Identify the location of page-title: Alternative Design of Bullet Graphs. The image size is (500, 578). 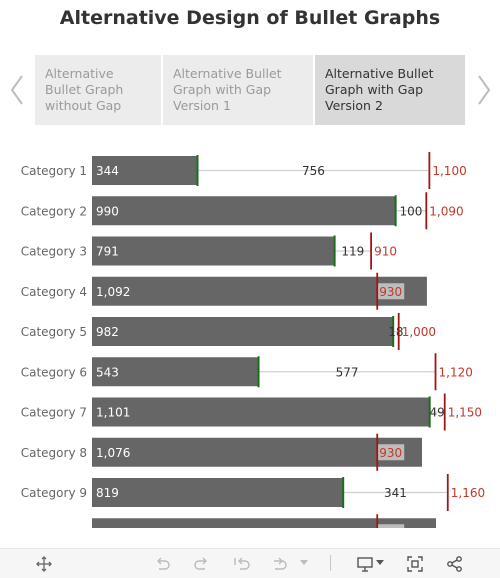
(250, 18).